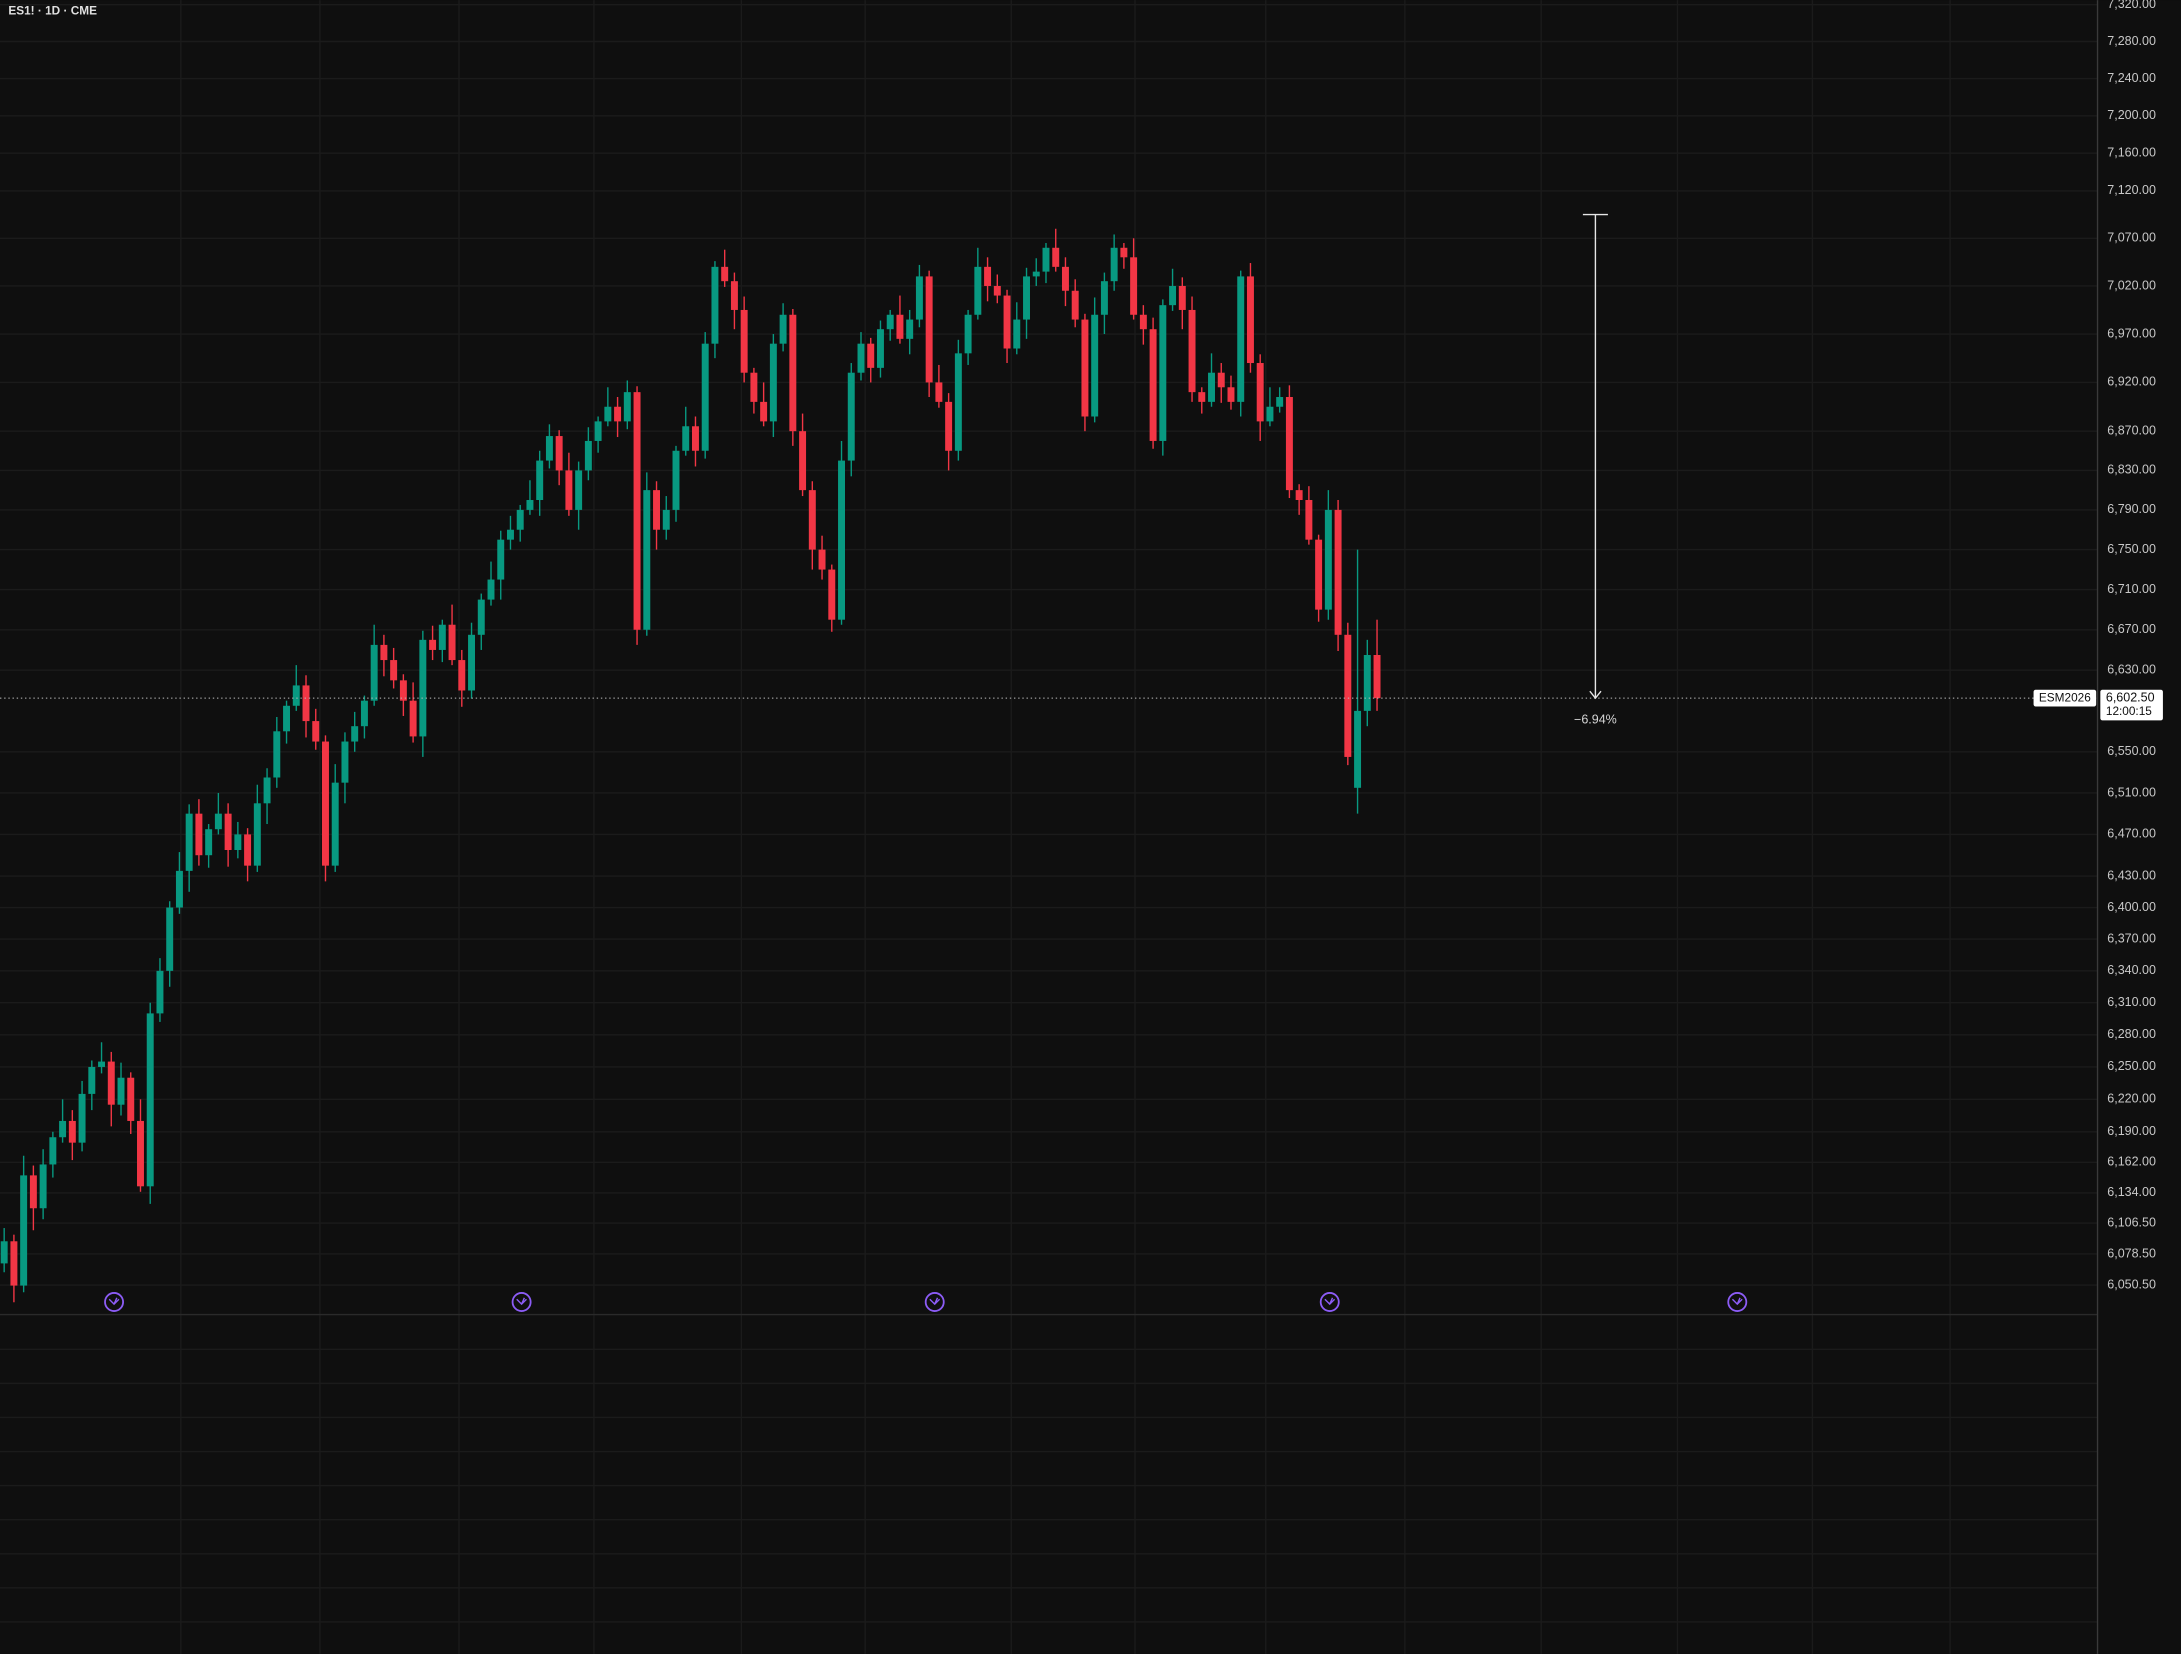 This screenshot has width=2181, height=1654. I want to click on y-tick-label: 6,870.00, so click(2131, 430).